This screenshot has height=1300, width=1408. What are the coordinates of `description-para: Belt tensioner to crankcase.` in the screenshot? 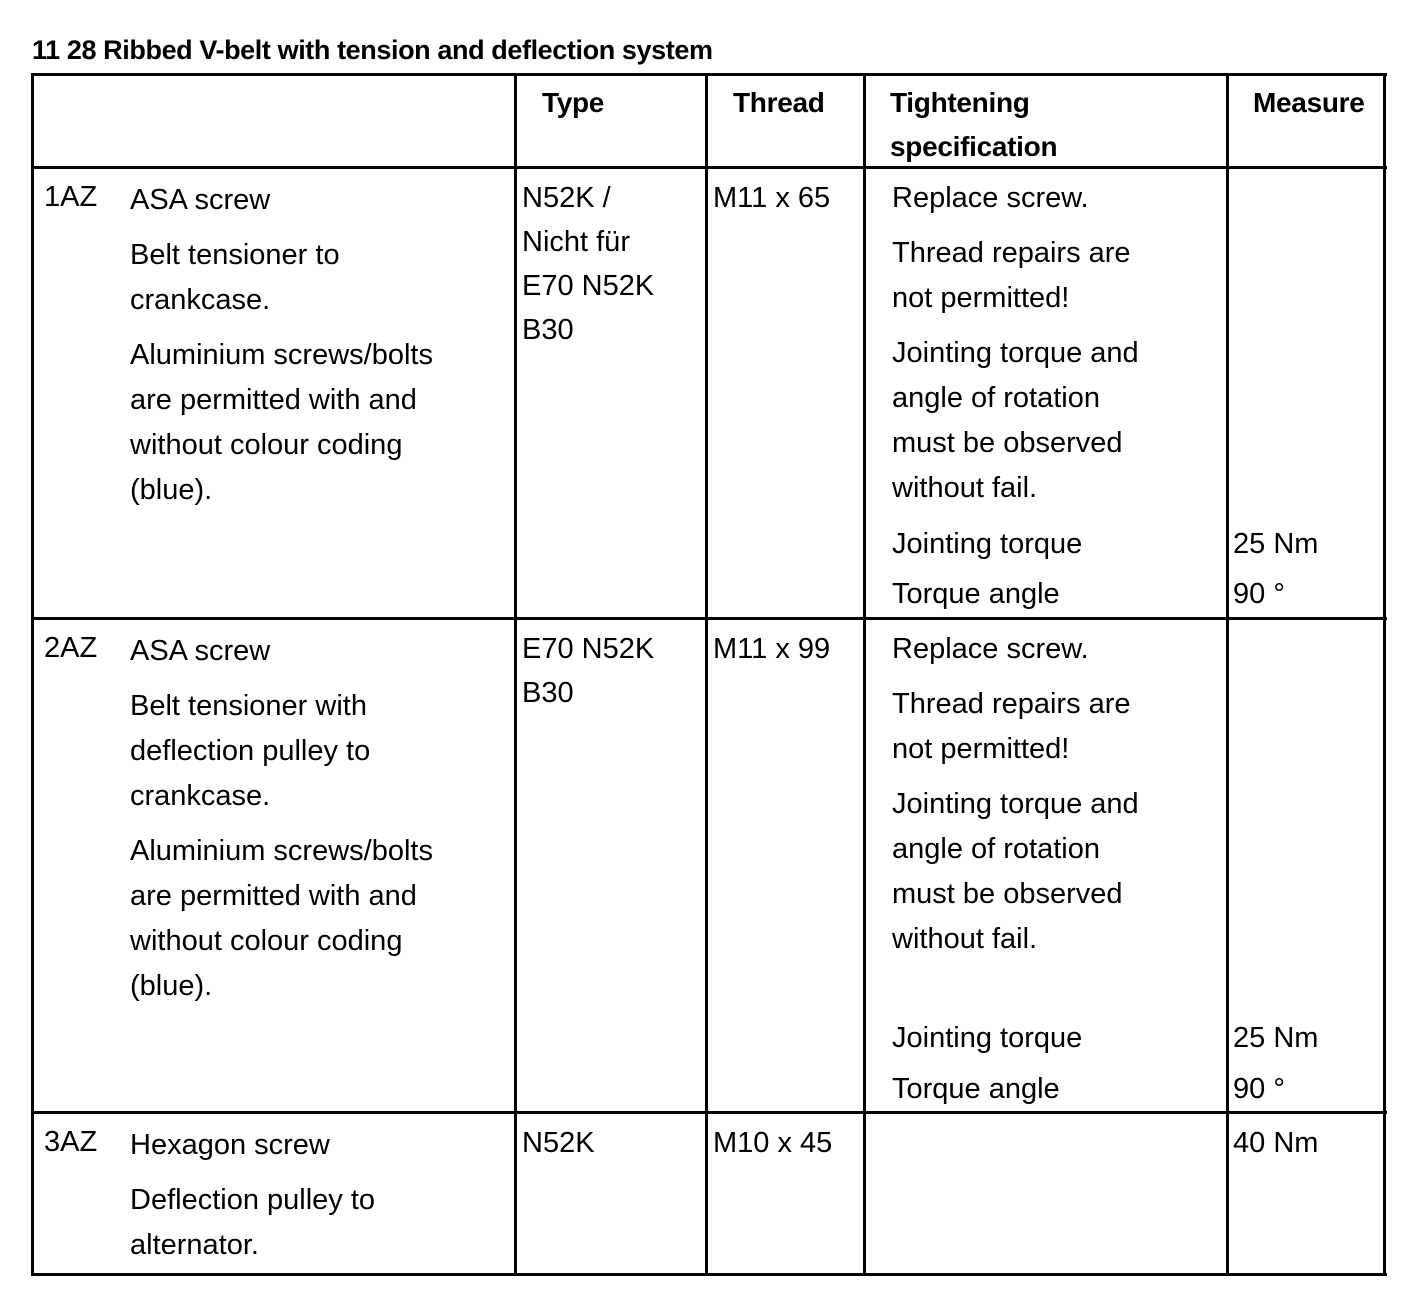 It's located at (281, 278).